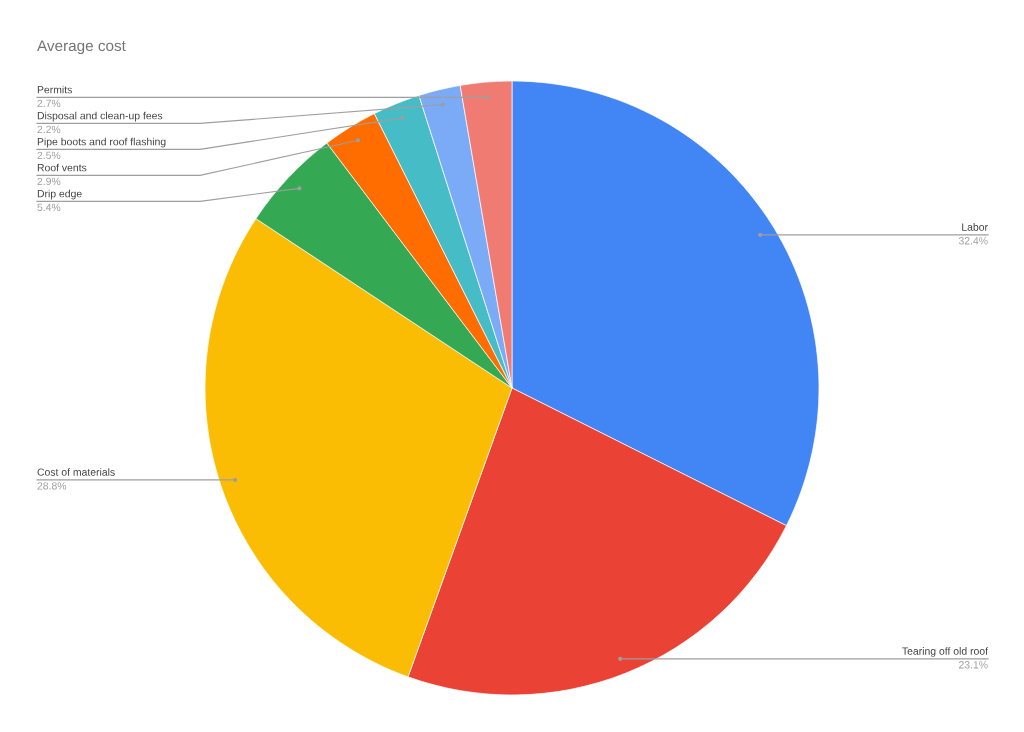  I want to click on data-label: 32.4%, so click(973, 241).